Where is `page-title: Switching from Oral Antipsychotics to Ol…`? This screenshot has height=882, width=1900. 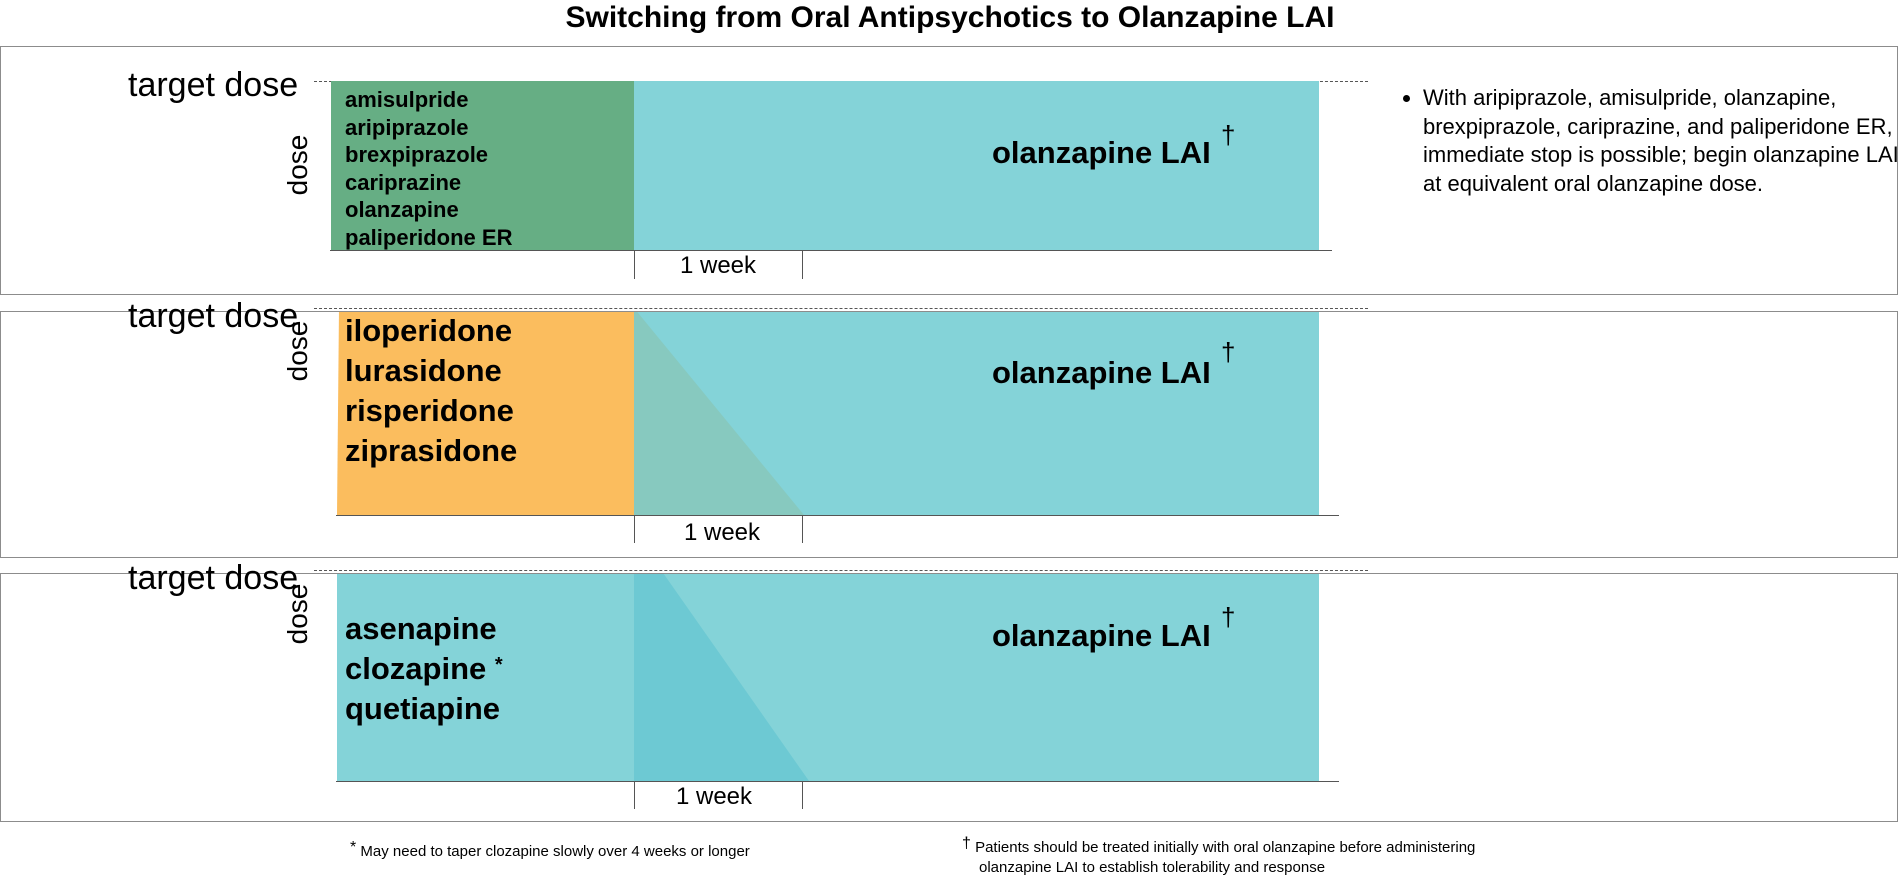
page-title: Switching from Oral Antipsychotics to Ol… is located at coordinates (950, 17).